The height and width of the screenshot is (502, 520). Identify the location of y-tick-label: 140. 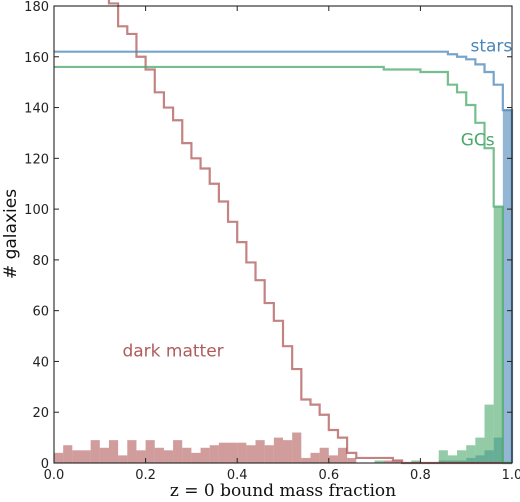
(36, 109).